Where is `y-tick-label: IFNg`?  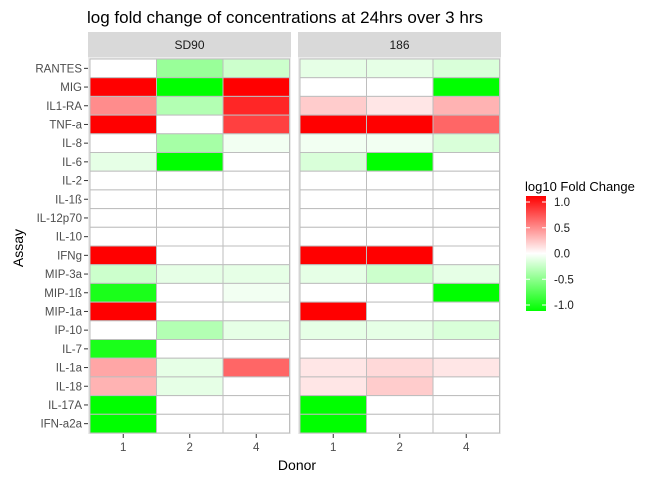 y-tick-label: IFNg is located at coordinates (69, 256).